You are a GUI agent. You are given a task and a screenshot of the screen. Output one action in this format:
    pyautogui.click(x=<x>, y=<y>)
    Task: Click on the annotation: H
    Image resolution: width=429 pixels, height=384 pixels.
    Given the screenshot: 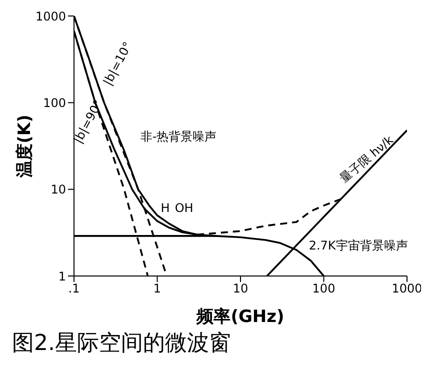 What is the action you would take?
    pyautogui.click(x=165, y=207)
    